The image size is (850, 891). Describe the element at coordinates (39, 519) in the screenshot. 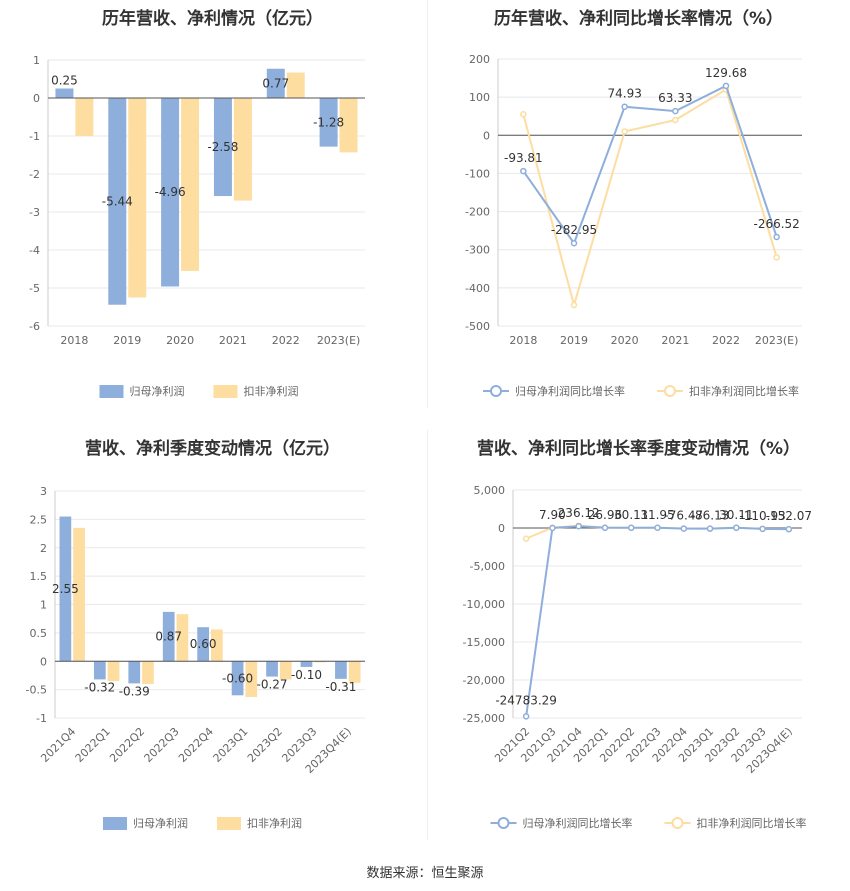

I see `y-tick-label: 2.5` at that location.